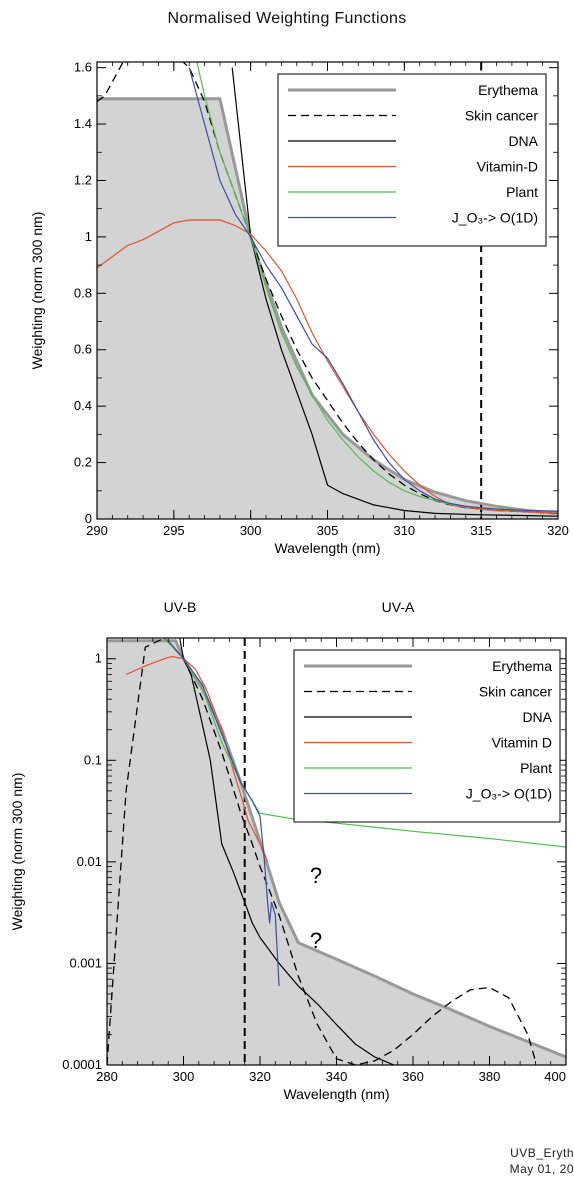 Image resolution: width=574 pixels, height=1184 pixels. I want to click on x-tick-label: 400, so click(555, 1076).